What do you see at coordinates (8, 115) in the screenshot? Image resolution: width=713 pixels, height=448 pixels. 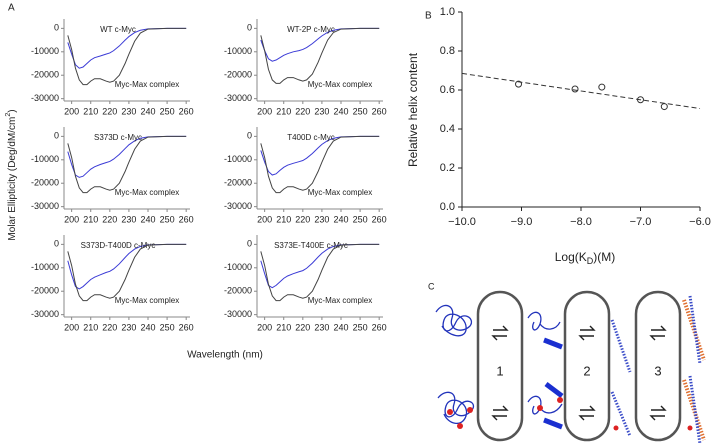 I see `y-axis-label-sup: 2` at bounding box center [8, 115].